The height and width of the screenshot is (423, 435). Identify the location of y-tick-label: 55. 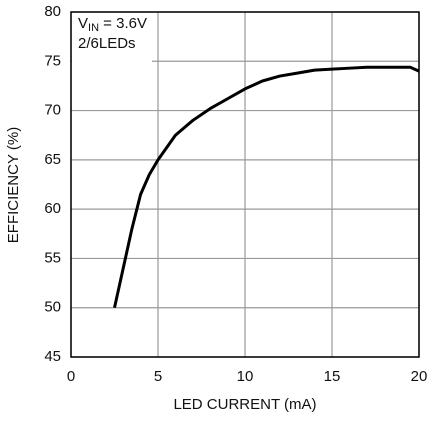
(52, 257).